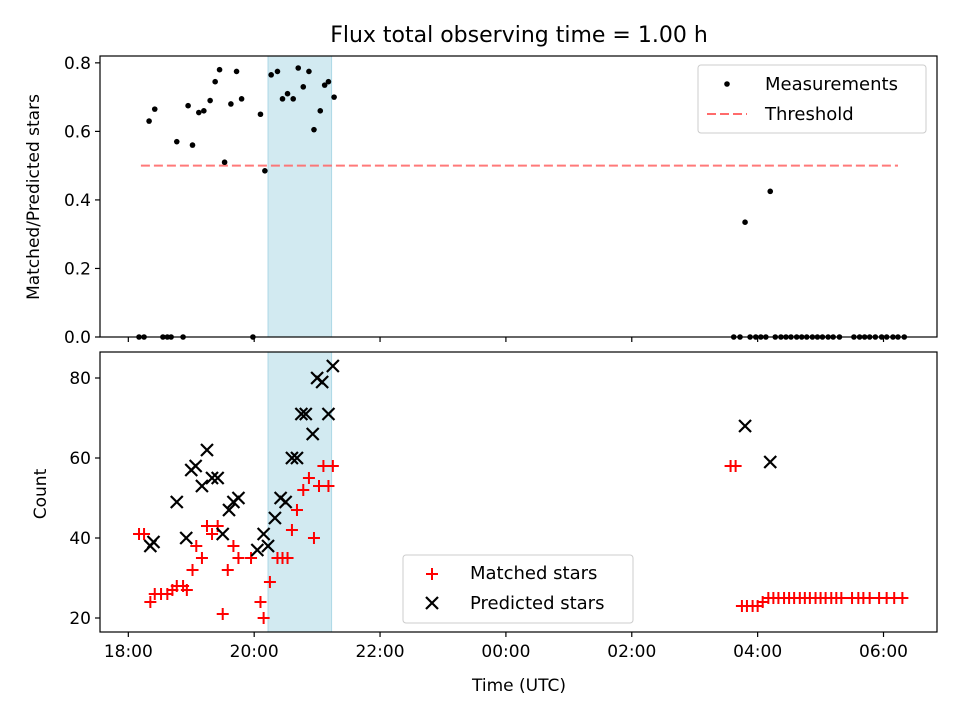  What do you see at coordinates (380, 652) in the screenshot?
I see `x-tick-label: 22:00` at bounding box center [380, 652].